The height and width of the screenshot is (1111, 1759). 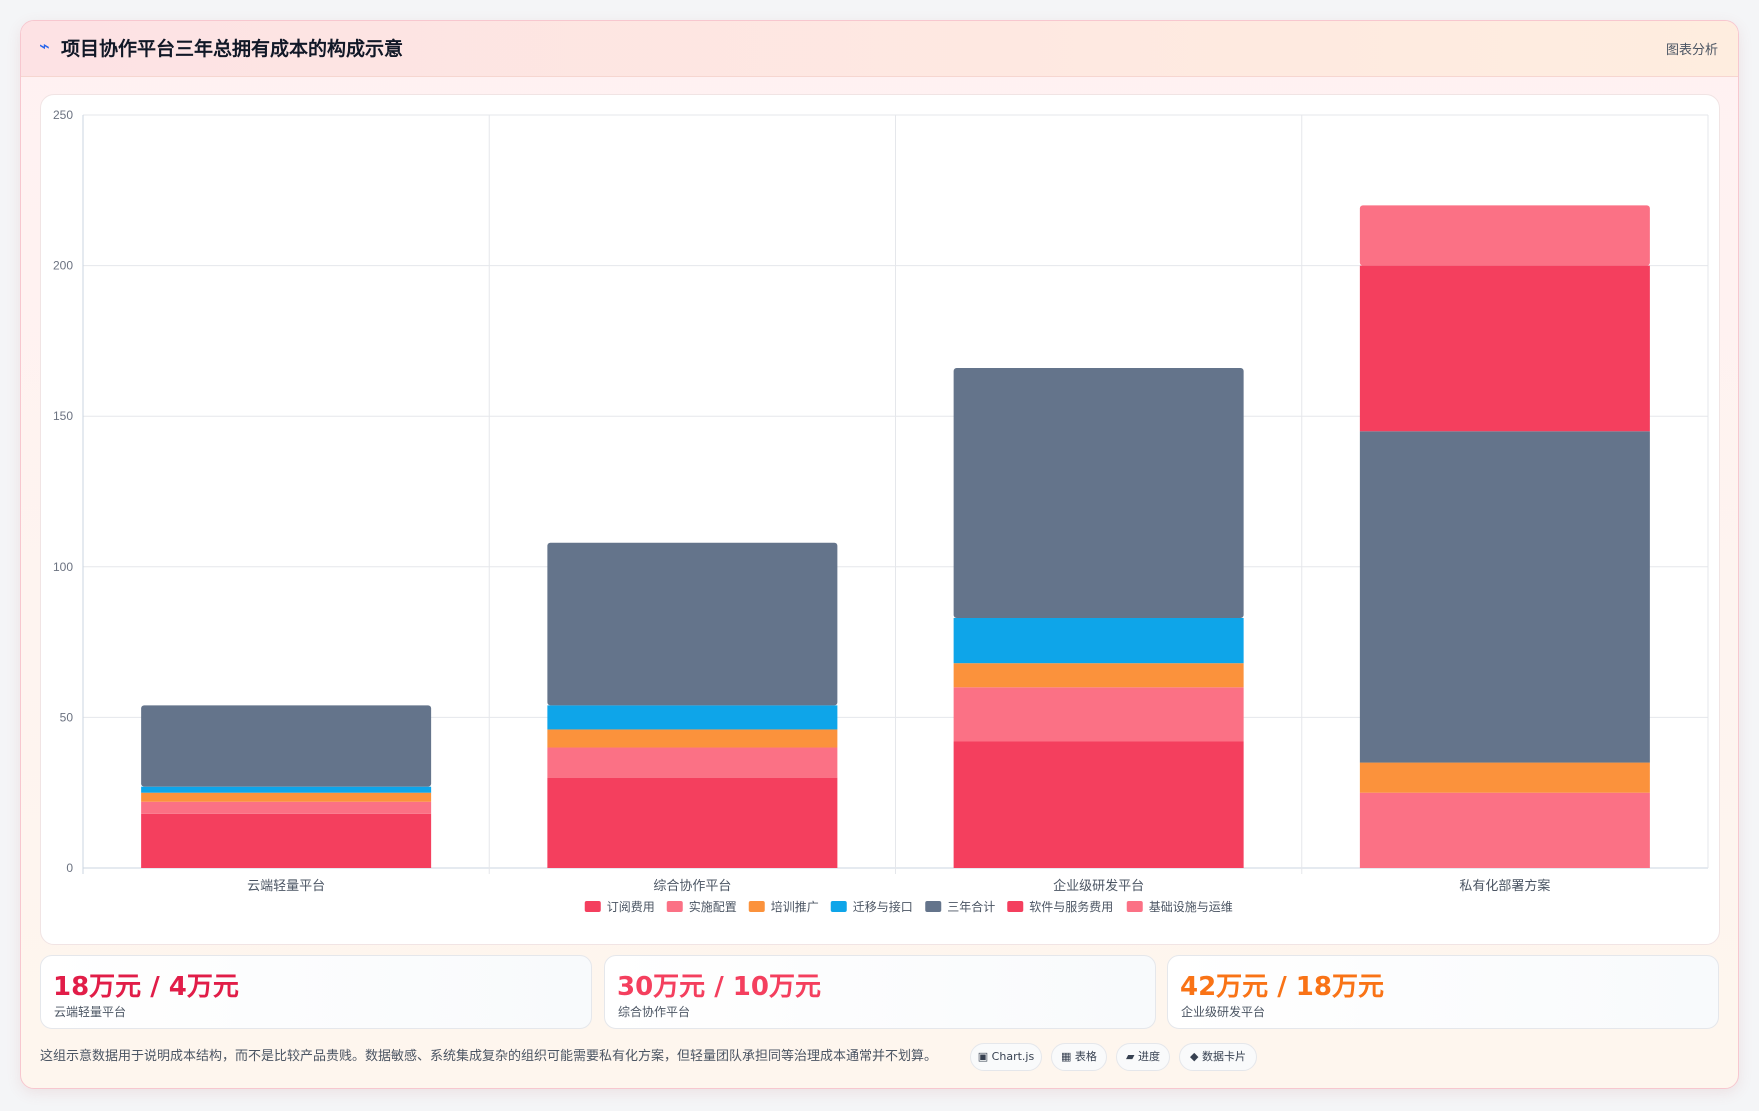 What do you see at coordinates (1071, 906) in the screenshot?
I see `legend-label: 软件与服务费用` at bounding box center [1071, 906].